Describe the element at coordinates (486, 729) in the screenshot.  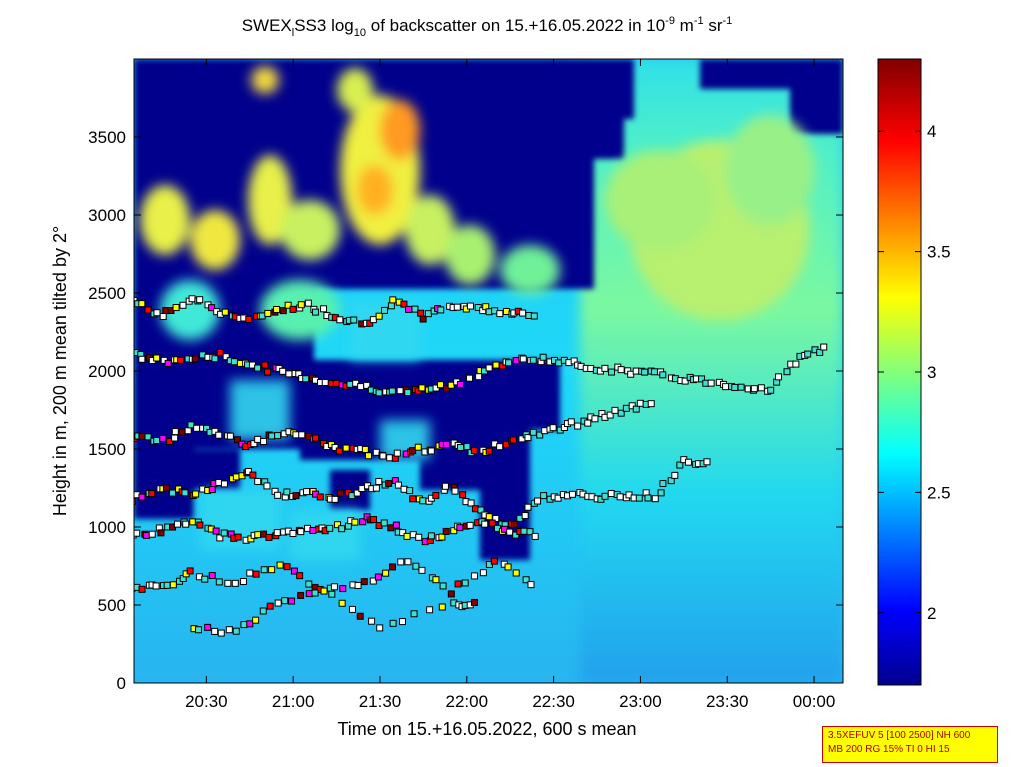
I see `x-axis-label: Time on 15.+16.05.2022, 600 s mean` at that location.